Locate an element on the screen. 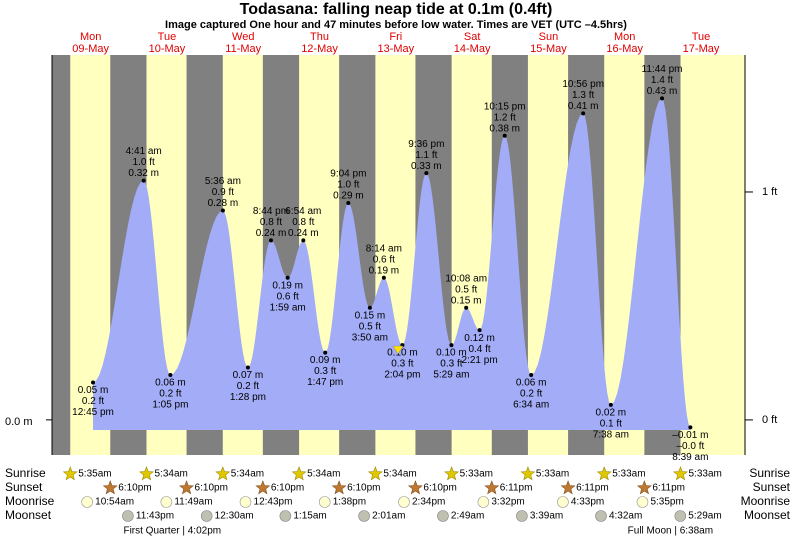  tide-label: 0.29 m is located at coordinates (348, 196).